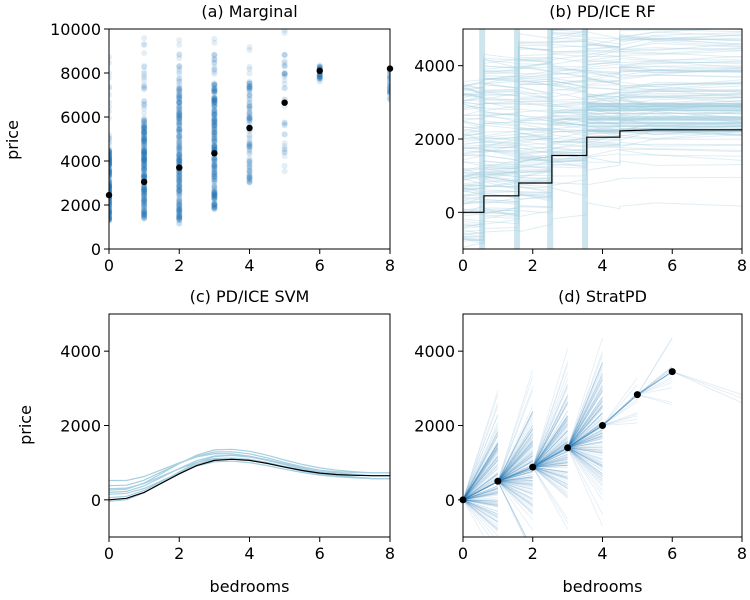 This screenshot has height=600, width=750. Describe the element at coordinates (533, 553) in the screenshot. I see `panel-d-xtick-label: 2` at that location.